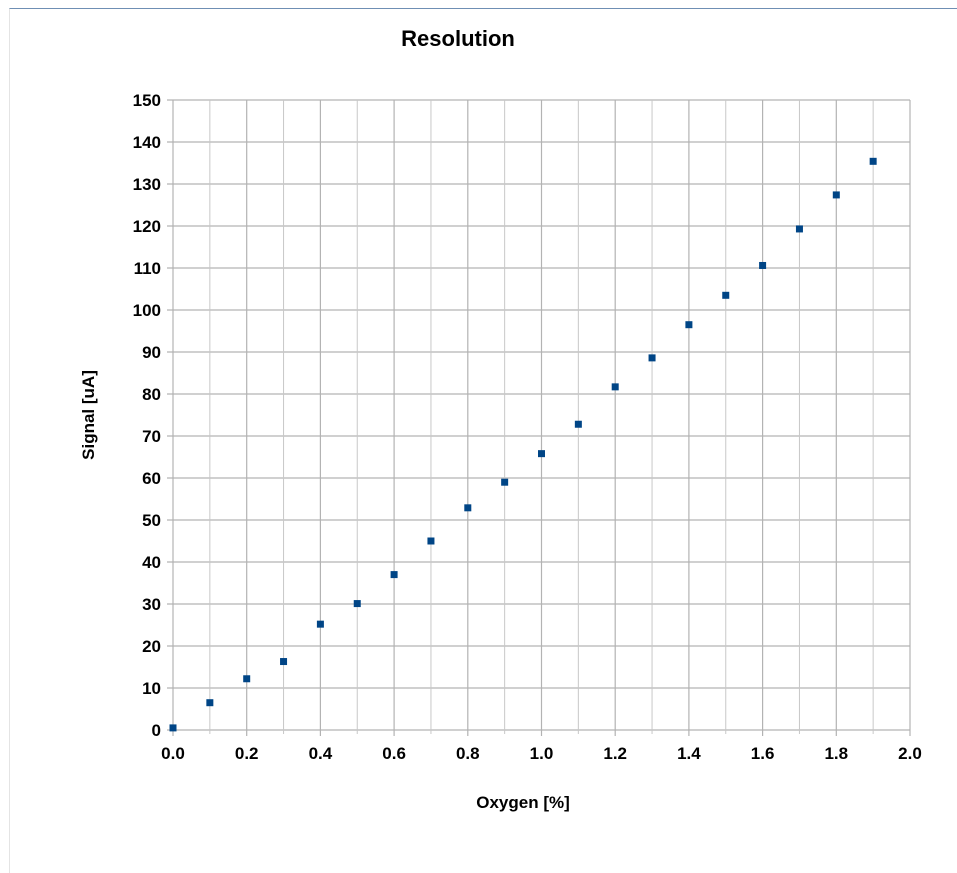 The height and width of the screenshot is (873, 957). Describe the element at coordinates (468, 753) in the screenshot. I see `x-tick-label: 0.8` at that location.